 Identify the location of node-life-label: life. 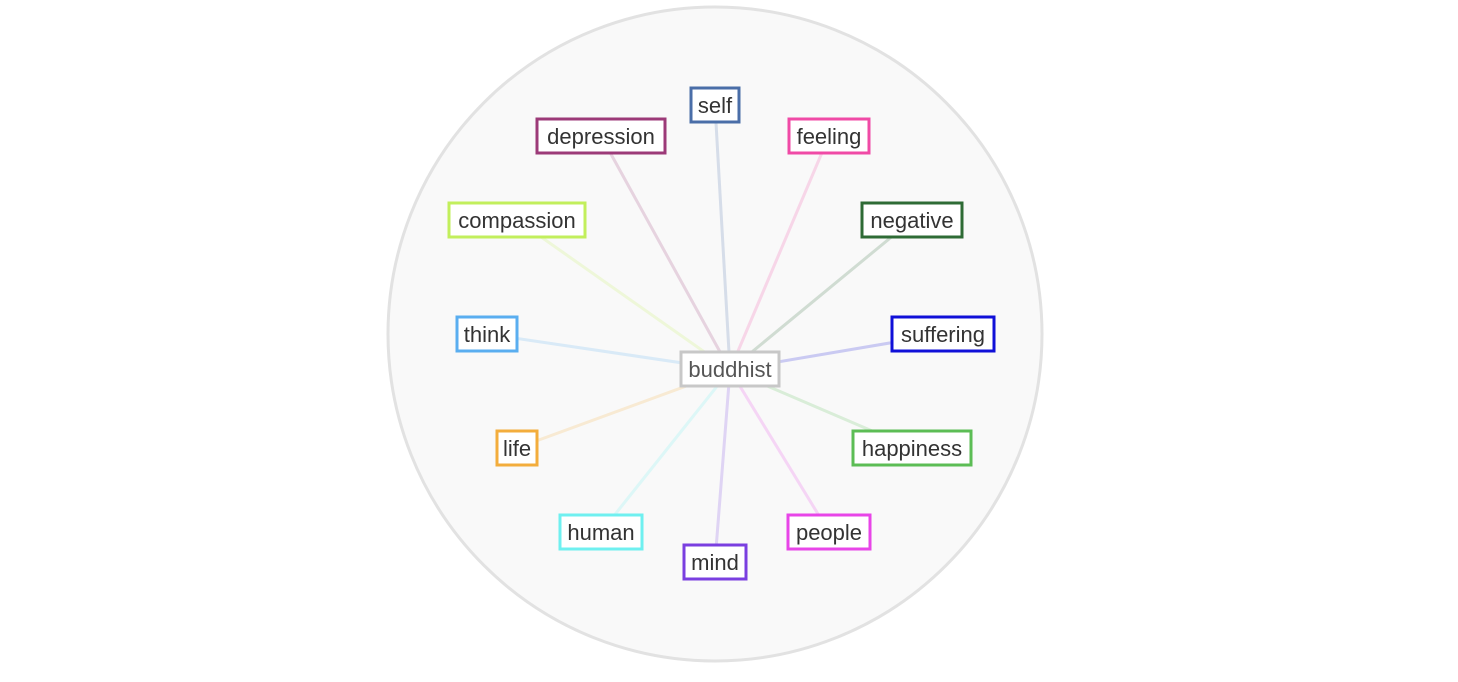
(517, 448).